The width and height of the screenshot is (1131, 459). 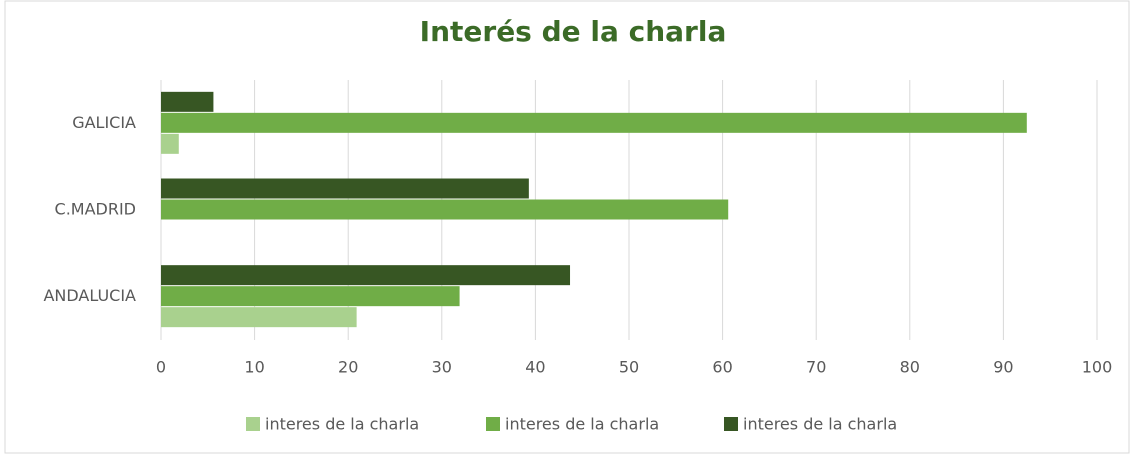 What do you see at coordinates (348, 367) in the screenshot?
I see `x-tick-label: 20` at bounding box center [348, 367].